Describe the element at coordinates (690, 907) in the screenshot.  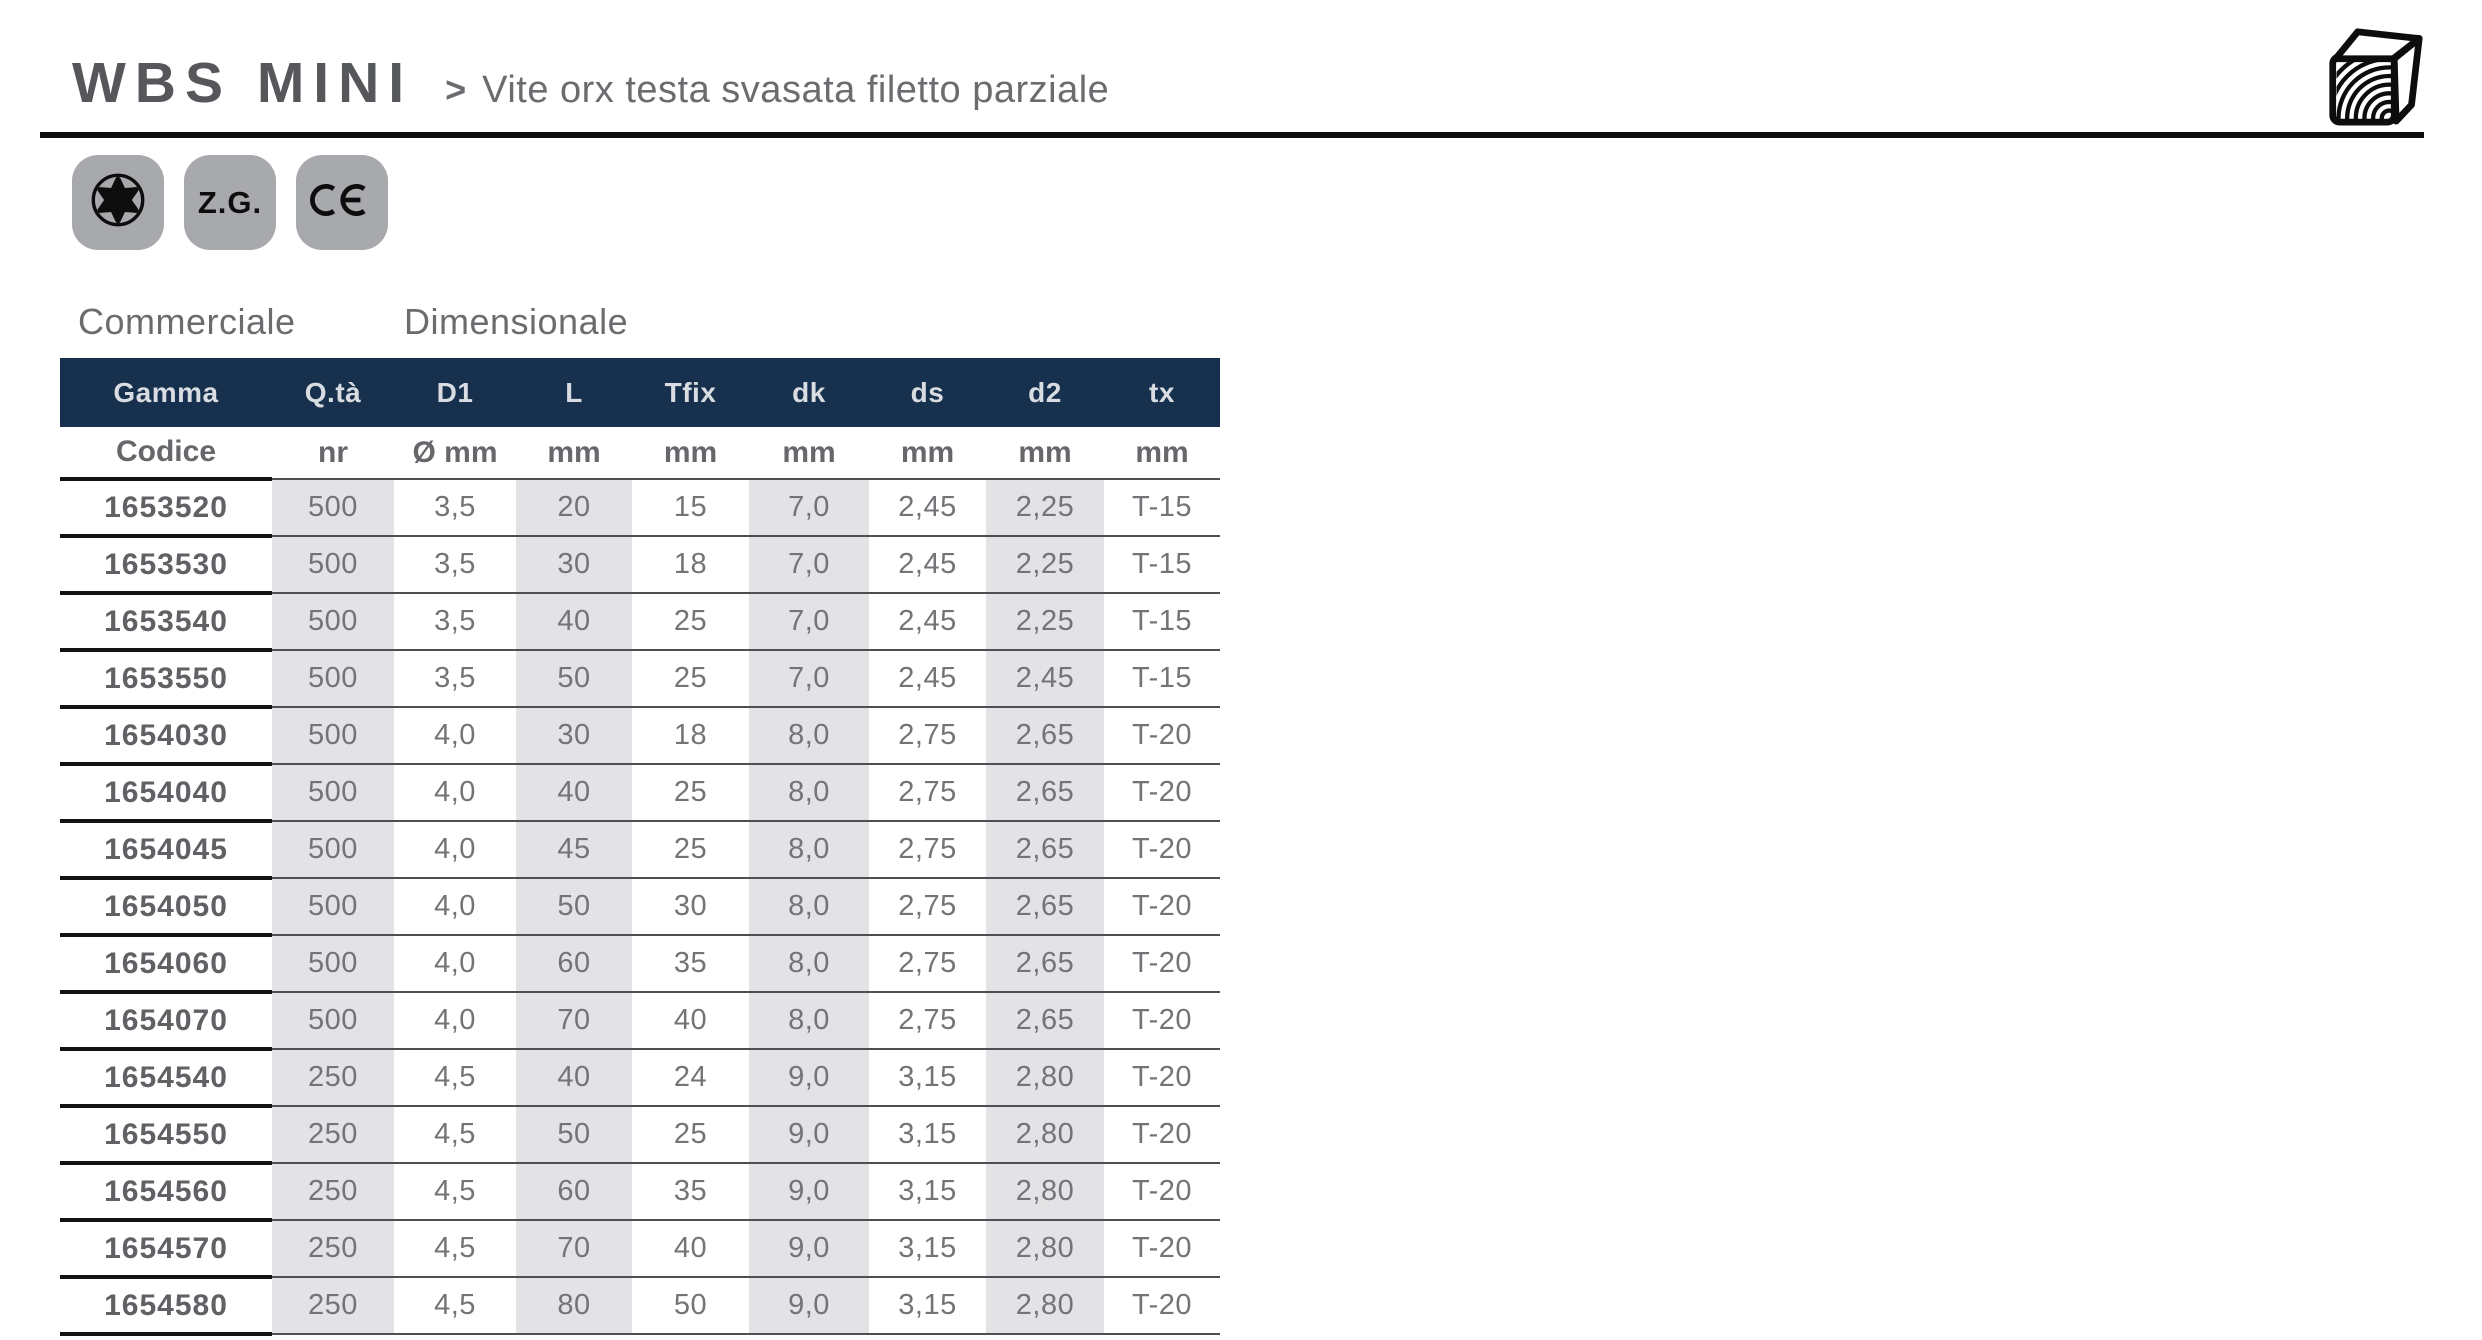
I see `cell-tfix: 30` at that location.